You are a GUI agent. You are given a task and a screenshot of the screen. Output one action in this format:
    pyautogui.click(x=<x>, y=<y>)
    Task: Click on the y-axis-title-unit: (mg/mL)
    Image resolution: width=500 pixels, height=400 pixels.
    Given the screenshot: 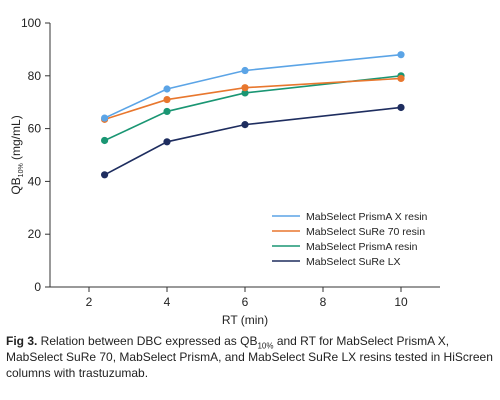 What is the action you would take?
    pyautogui.click(x=16, y=139)
    